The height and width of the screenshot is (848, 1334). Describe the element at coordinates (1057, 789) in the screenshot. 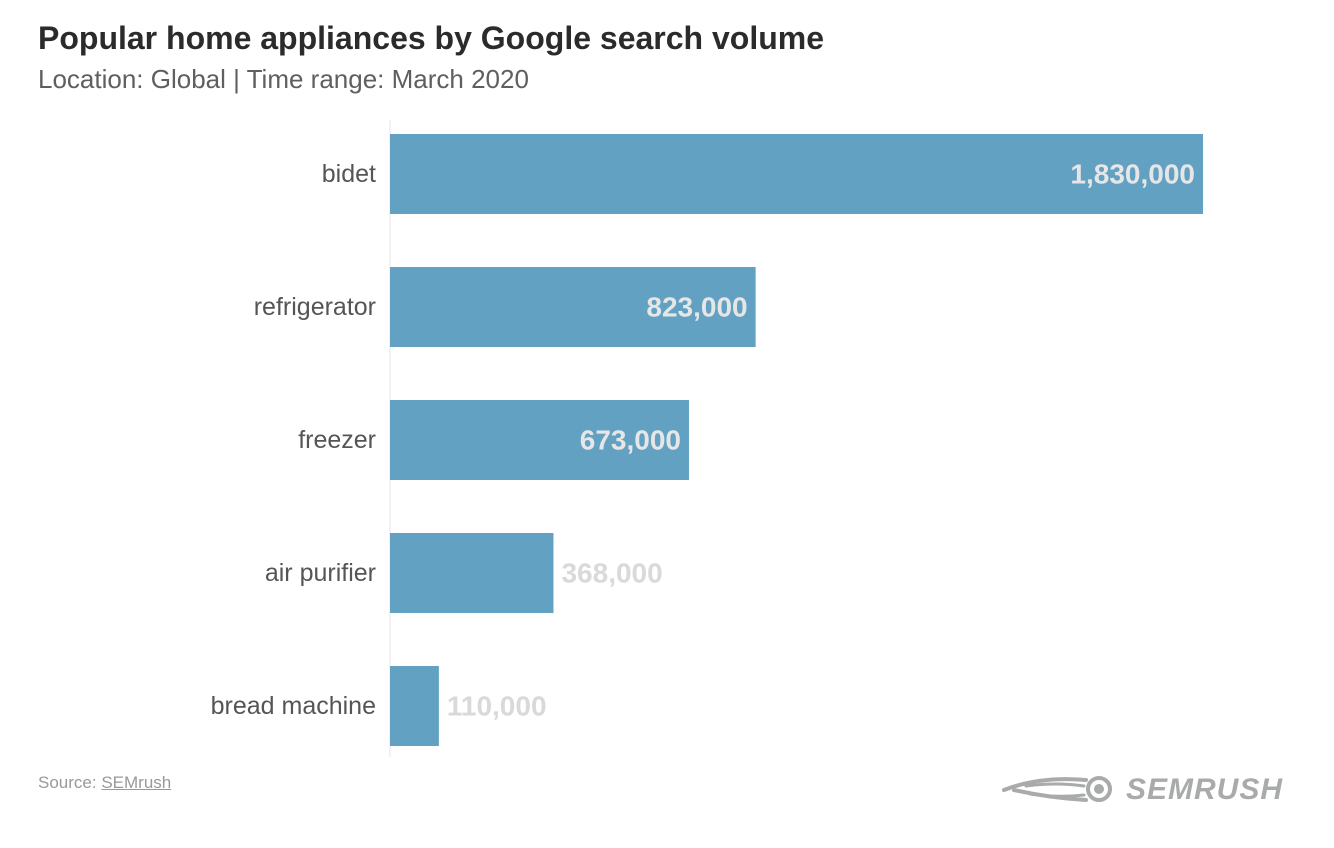

I see `semrush-flame-icon` at that location.